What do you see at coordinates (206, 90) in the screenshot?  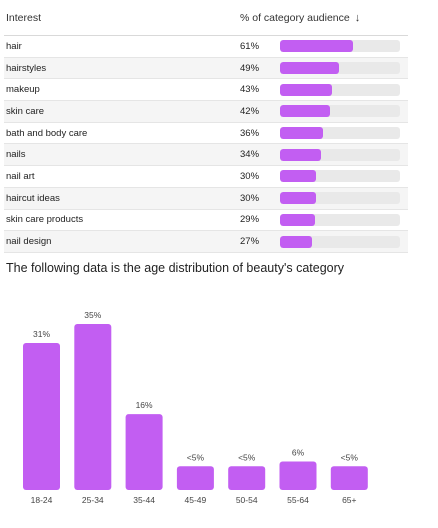 I see `table-row: makeup 43%` at bounding box center [206, 90].